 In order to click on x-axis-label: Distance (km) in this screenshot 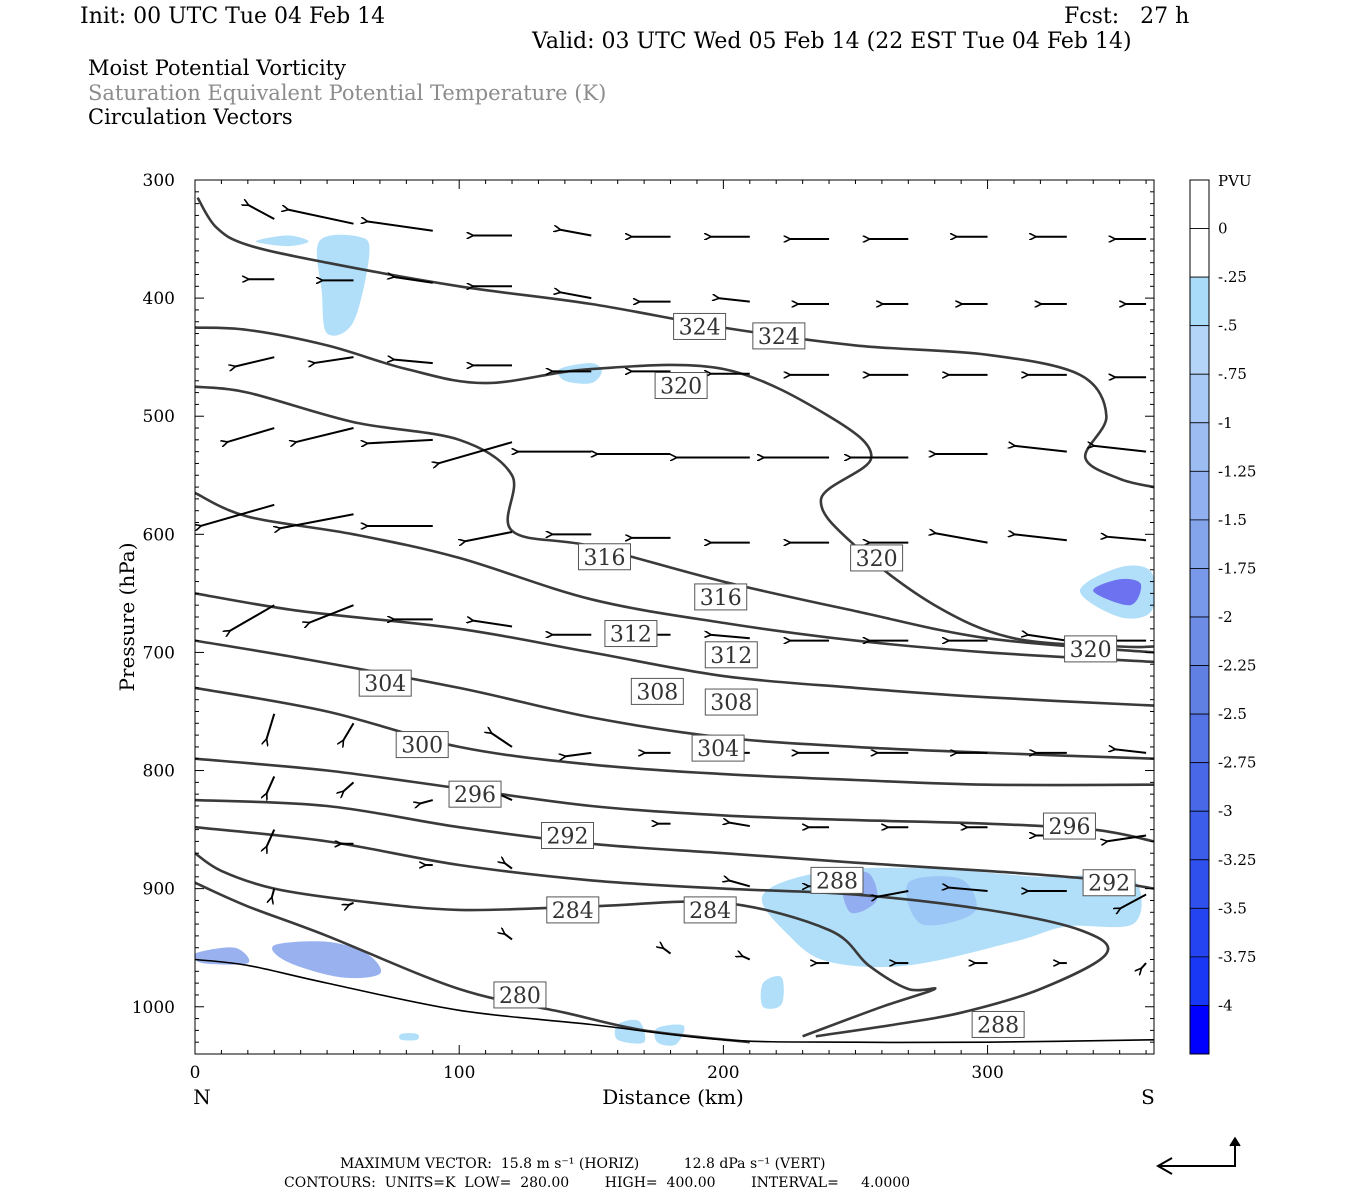, I will do `click(673, 1097)`.